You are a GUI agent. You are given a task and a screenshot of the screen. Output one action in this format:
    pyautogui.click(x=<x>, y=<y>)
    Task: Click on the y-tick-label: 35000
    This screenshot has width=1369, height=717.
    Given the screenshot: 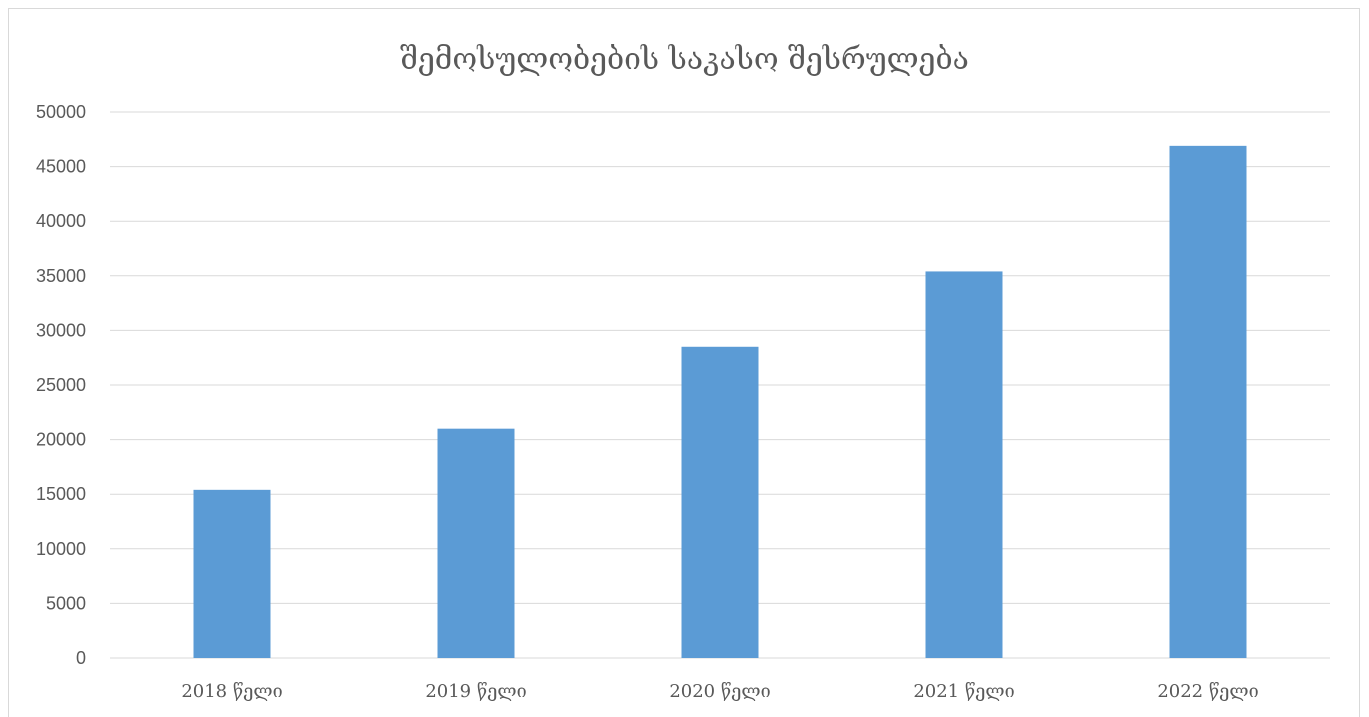 What is the action you would take?
    pyautogui.click(x=61, y=276)
    